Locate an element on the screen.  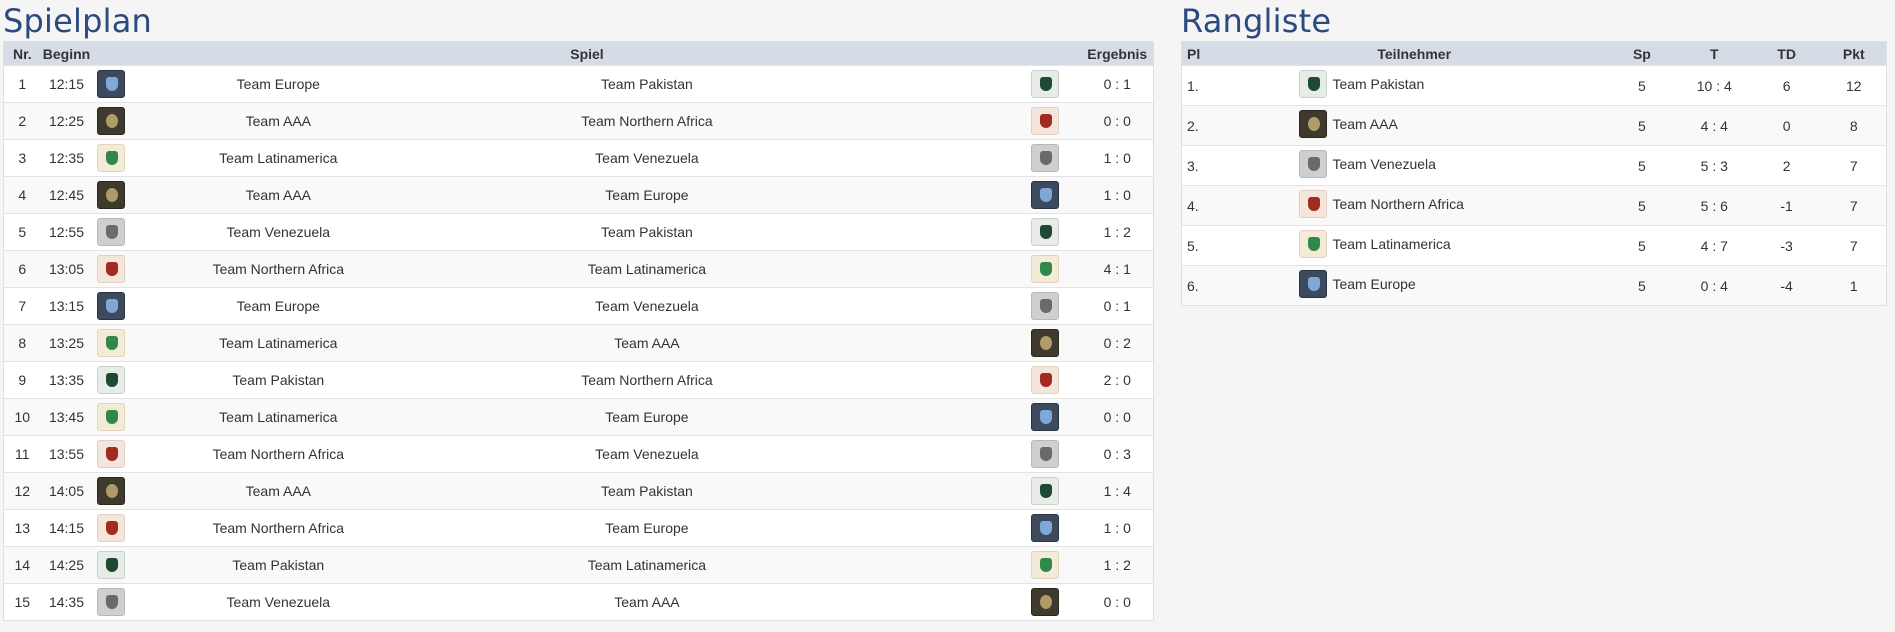
rank: 3. is located at coordinates (1201, 165).